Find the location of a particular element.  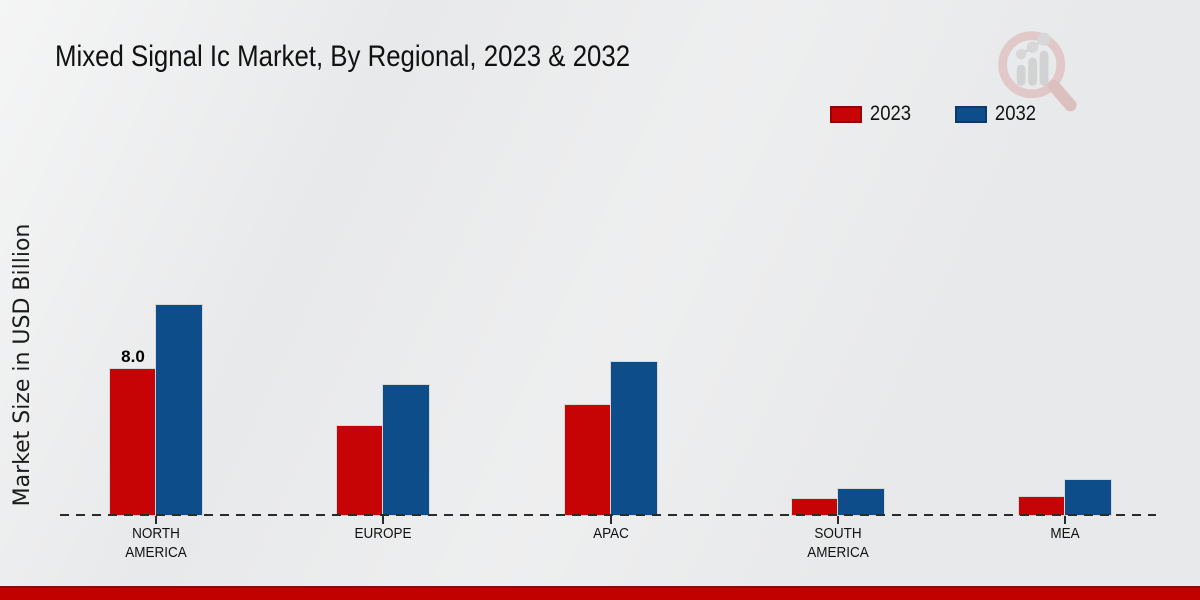

legend-swatch-2023 is located at coordinates (845, 114).